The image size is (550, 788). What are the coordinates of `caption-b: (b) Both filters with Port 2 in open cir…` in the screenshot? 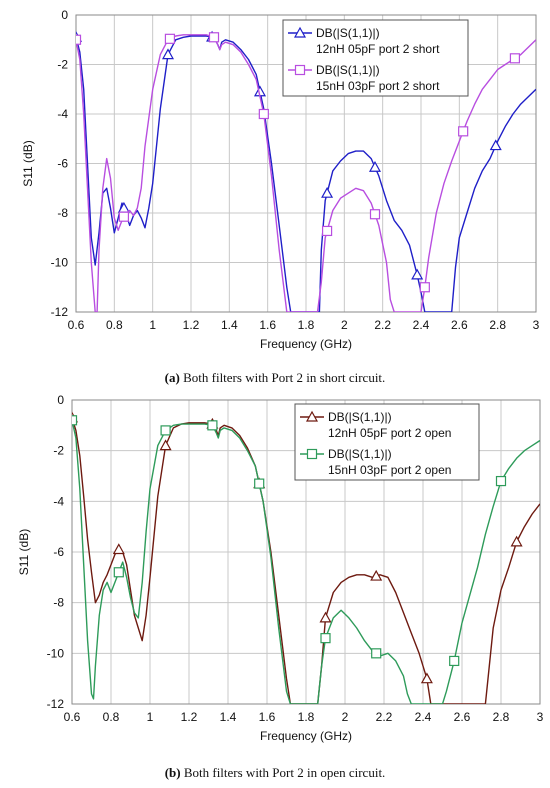 It's located at (275, 772).